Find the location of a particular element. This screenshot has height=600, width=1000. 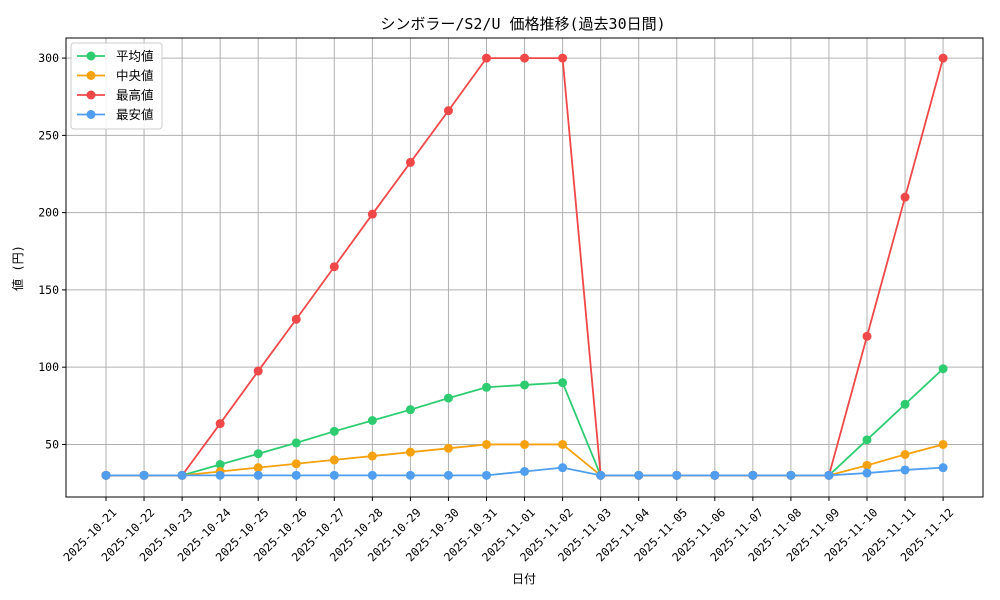

legend-item: 最高値 is located at coordinates (115, 95).